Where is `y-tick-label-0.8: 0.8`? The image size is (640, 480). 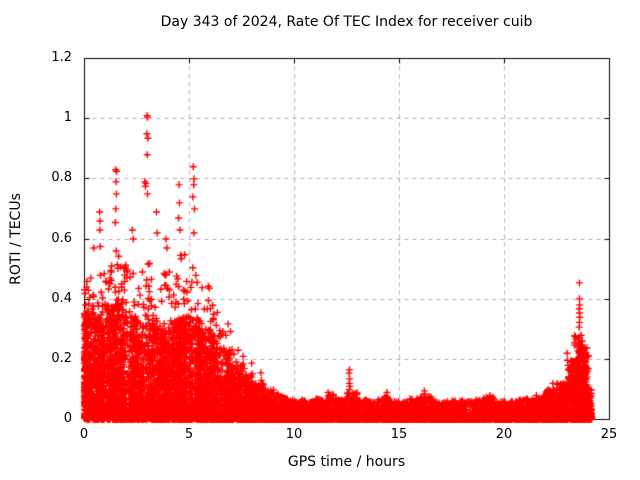 y-tick-label-0.8: 0.8 is located at coordinates (61, 178).